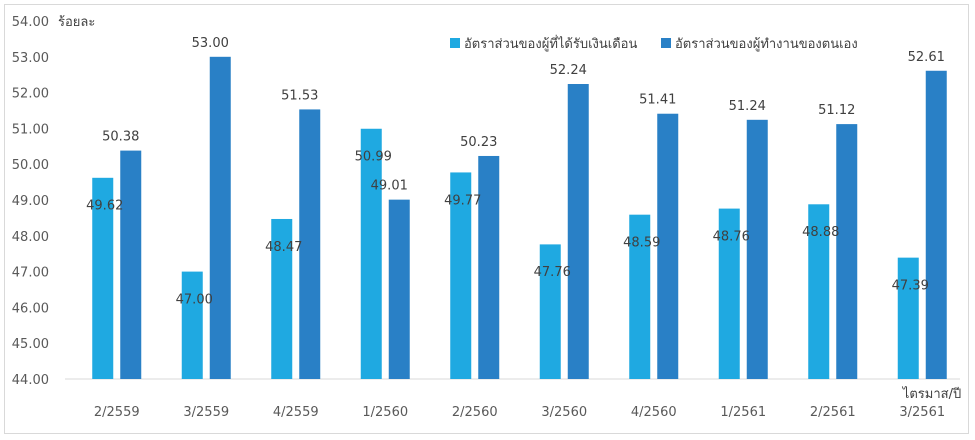  Describe the element at coordinates (30, 380) in the screenshot. I see `y-tick-label: 44.00` at that location.